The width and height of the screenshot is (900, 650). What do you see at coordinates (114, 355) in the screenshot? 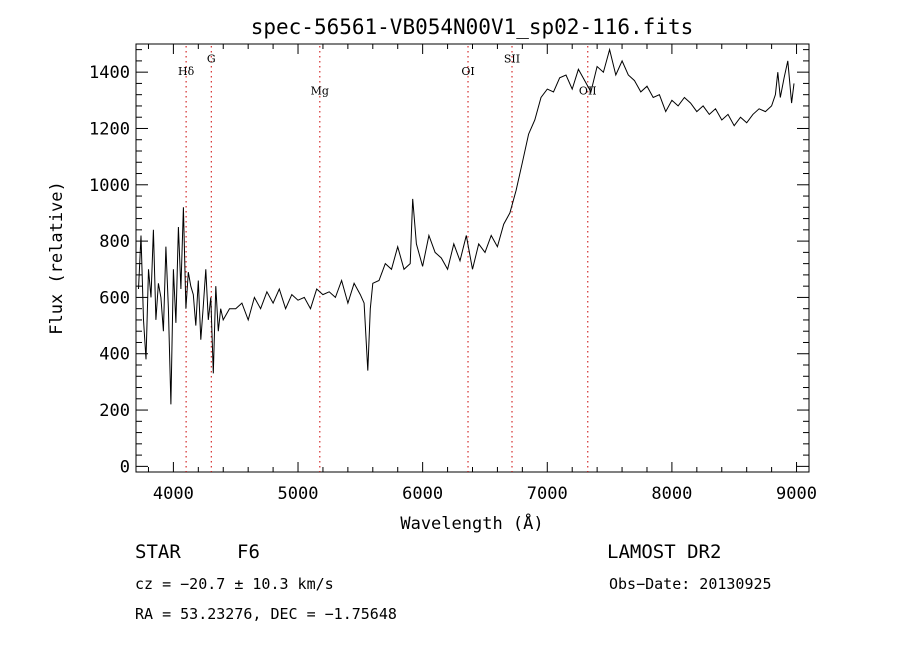
I see `y-tick-label: 400` at bounding box center [114, 355].